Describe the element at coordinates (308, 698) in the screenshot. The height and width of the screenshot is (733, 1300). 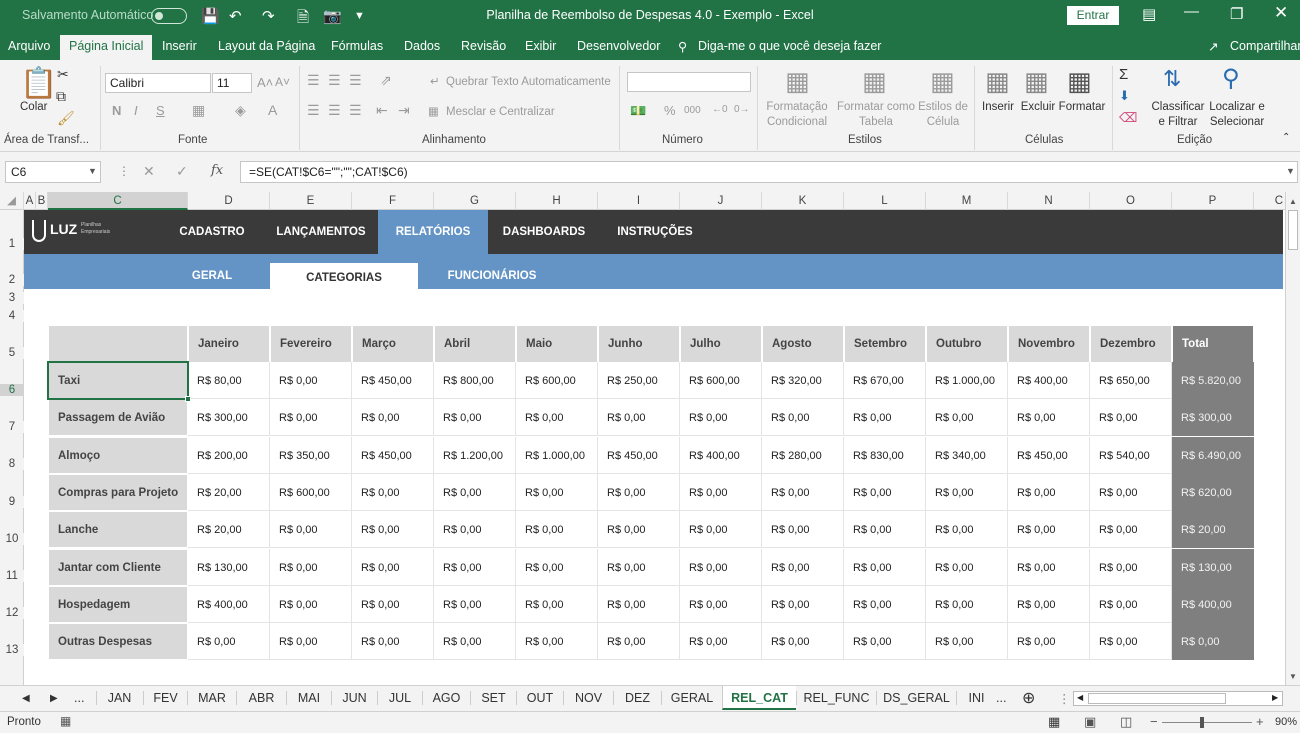
I see `sheet-tab: MAI` at that location.